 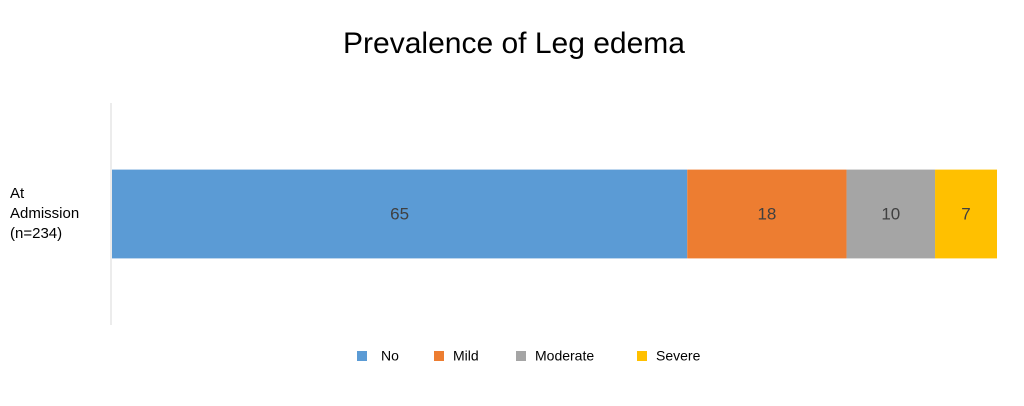 I want to click on y-tick-label-line: Admission, so click(x=44, y=213).